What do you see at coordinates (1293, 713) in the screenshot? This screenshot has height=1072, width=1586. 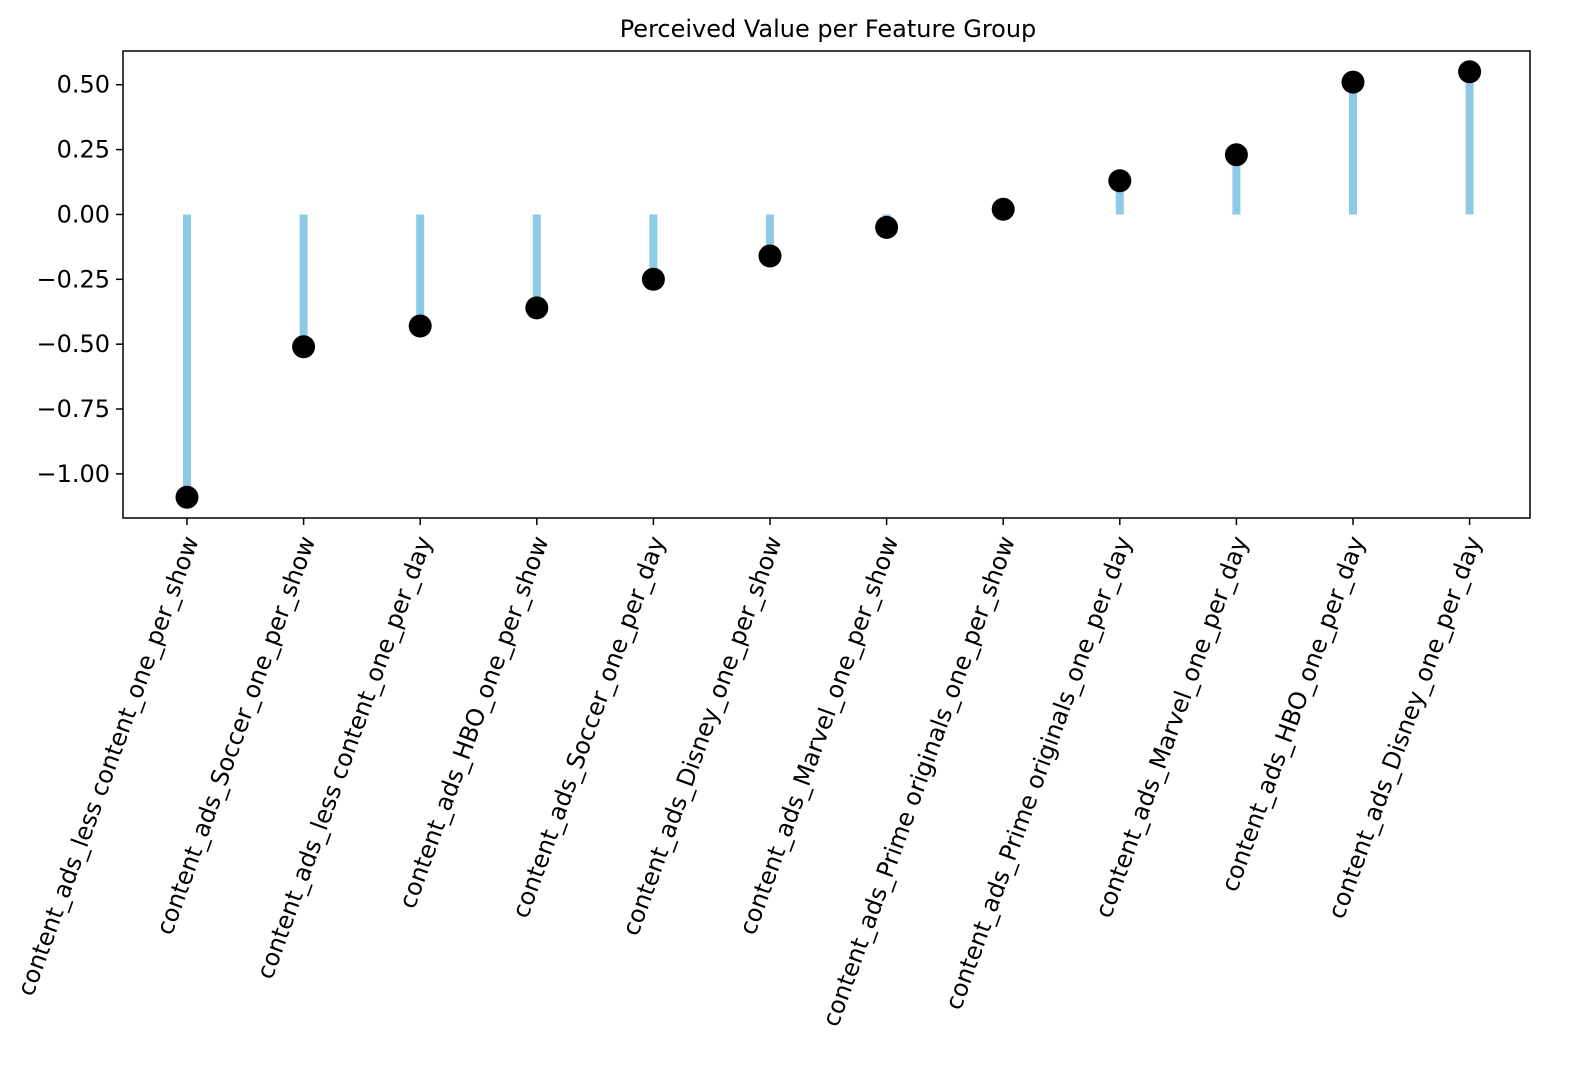 I see `x-tick-label: content_ads_HBO_one_per_day` at bounding box center [1293, 713].